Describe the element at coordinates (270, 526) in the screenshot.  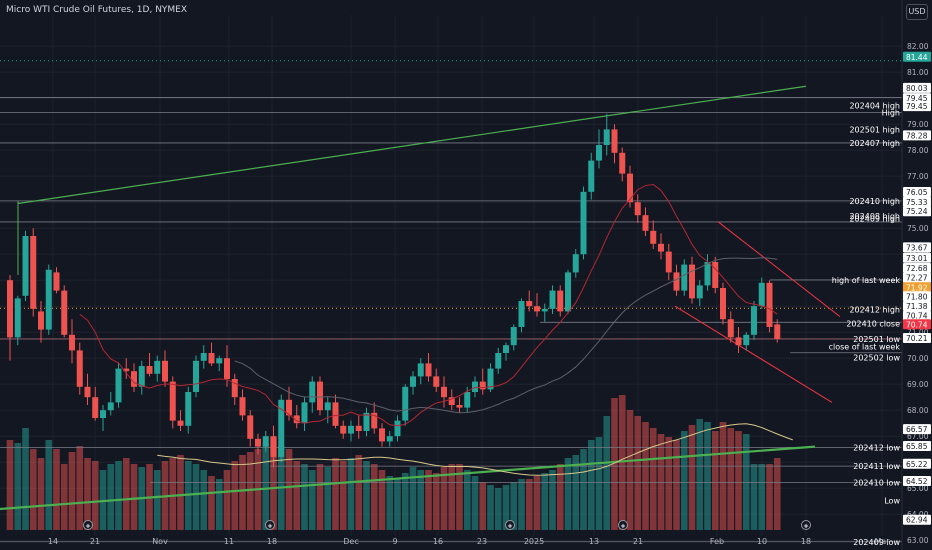
I see `event-icon-glyph: ◈` at that location.